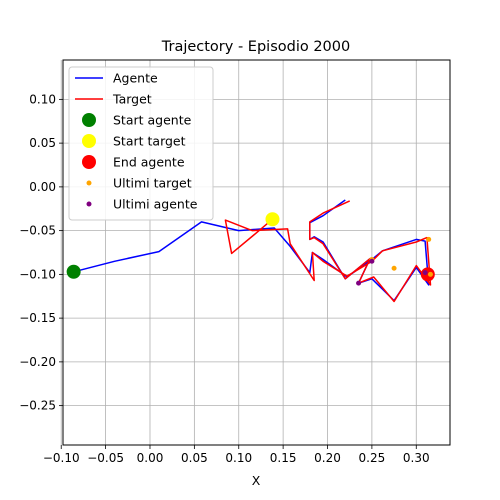 The width and height of the screenshot is (500, 500). What do you see at coordinates (89, 141) in the screenshot?
I see `legend-swatch-start-target` at bounding box center [89, 141].